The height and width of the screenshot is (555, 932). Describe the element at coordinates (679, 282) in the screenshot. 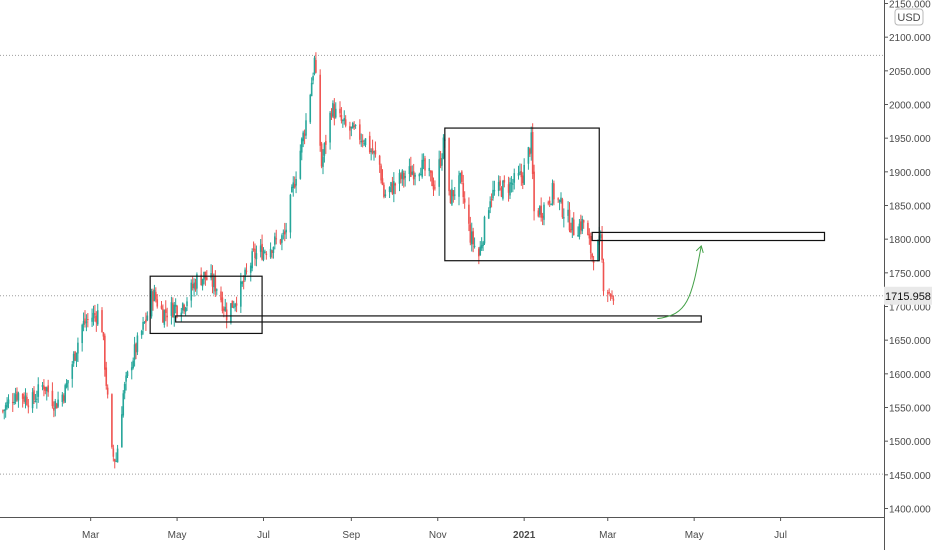

I see `projection-arrow` at that location.